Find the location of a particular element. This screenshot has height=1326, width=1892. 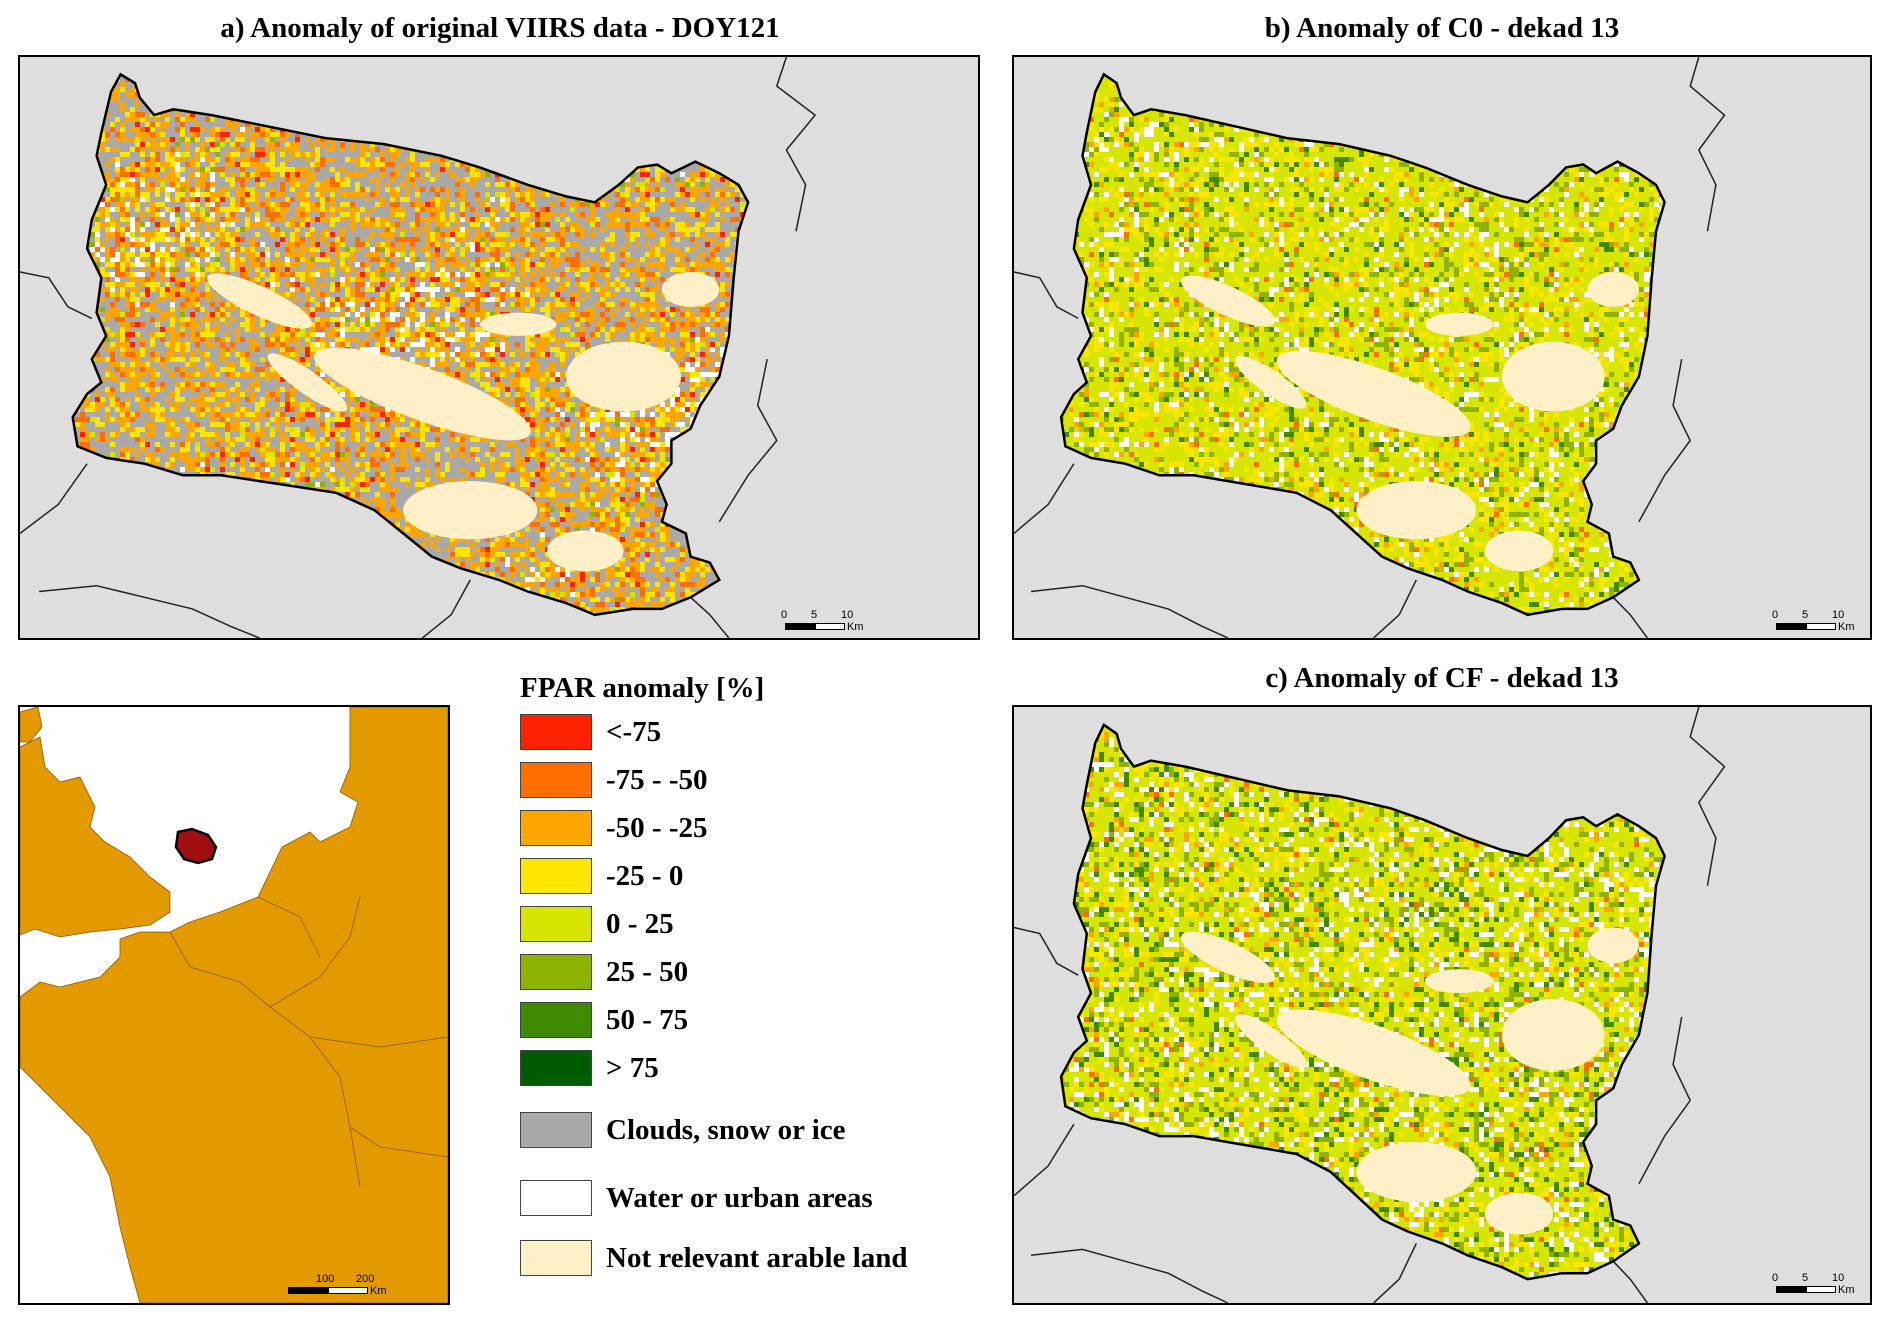

scalebar-tick: 200 is located at coordinates (365, 1279).